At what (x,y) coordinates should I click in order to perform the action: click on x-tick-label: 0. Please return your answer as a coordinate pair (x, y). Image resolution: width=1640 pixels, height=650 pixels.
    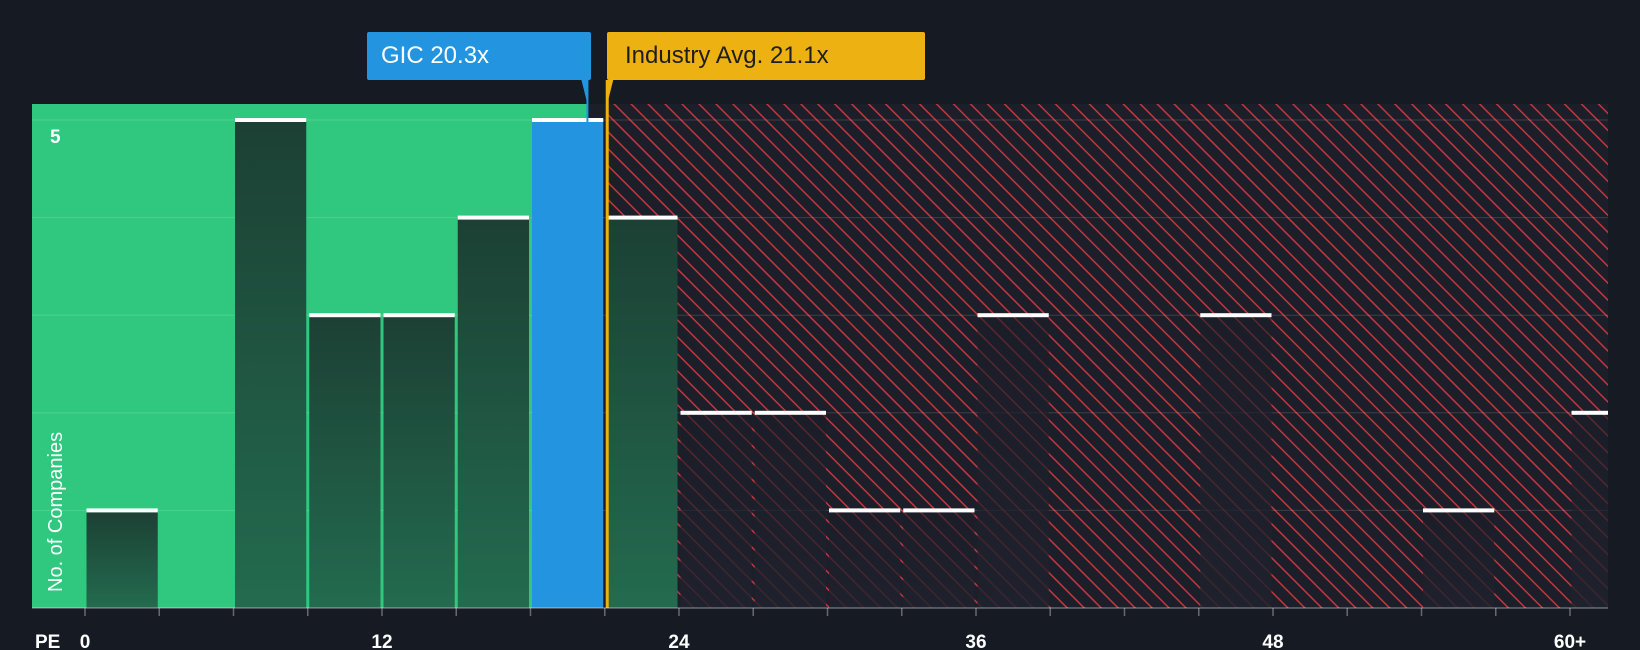
    Looking at the image, I should click on (85, 641).